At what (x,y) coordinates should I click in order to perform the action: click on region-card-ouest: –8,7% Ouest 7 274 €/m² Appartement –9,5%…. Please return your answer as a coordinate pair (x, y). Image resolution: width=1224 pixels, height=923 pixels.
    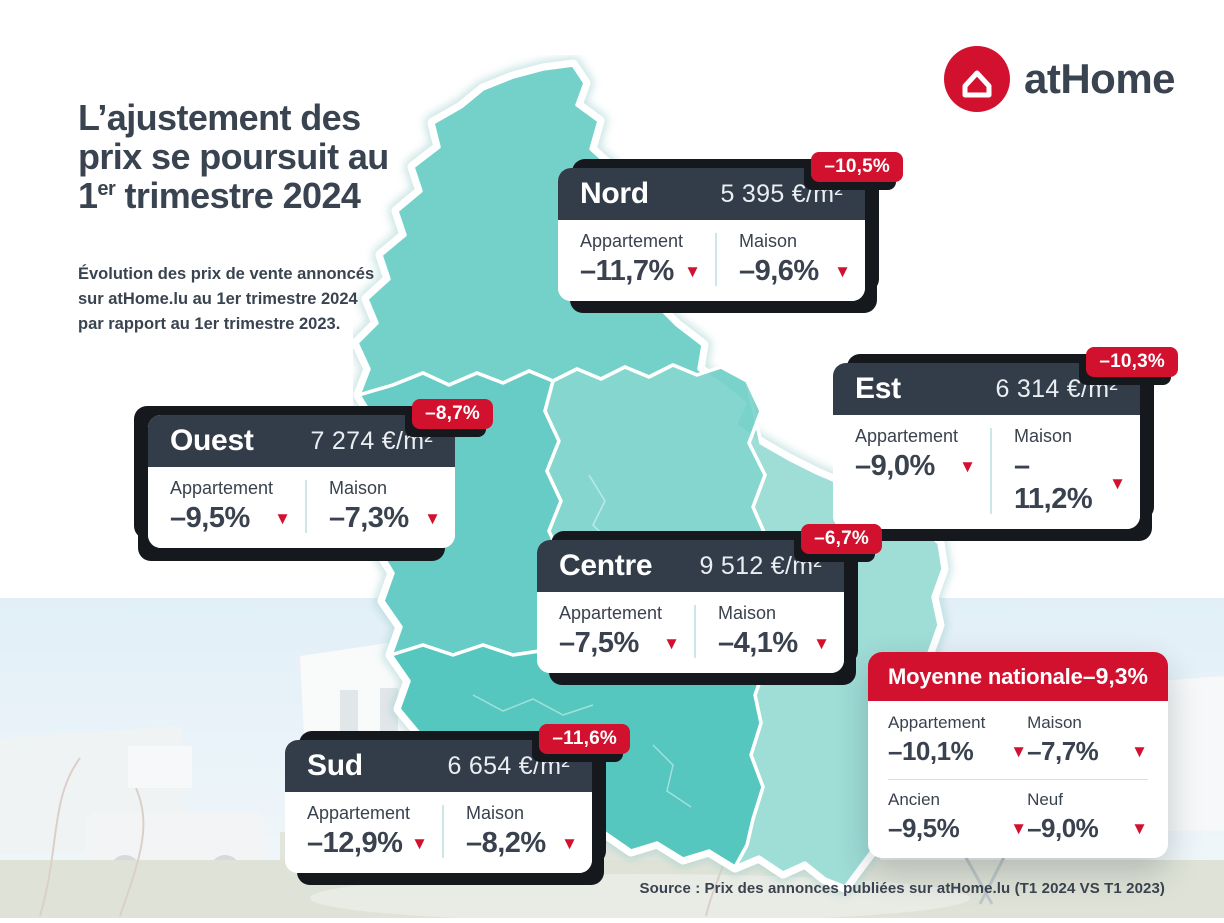
    Looking at the image, I should click on (320, 473).